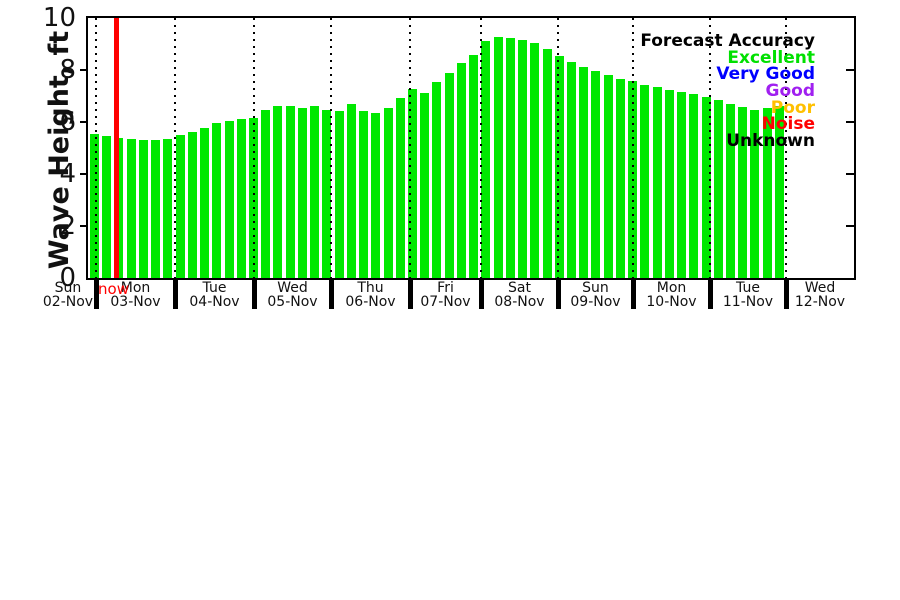  I want to click on day-date: 05-Nov, so click(292, 302).